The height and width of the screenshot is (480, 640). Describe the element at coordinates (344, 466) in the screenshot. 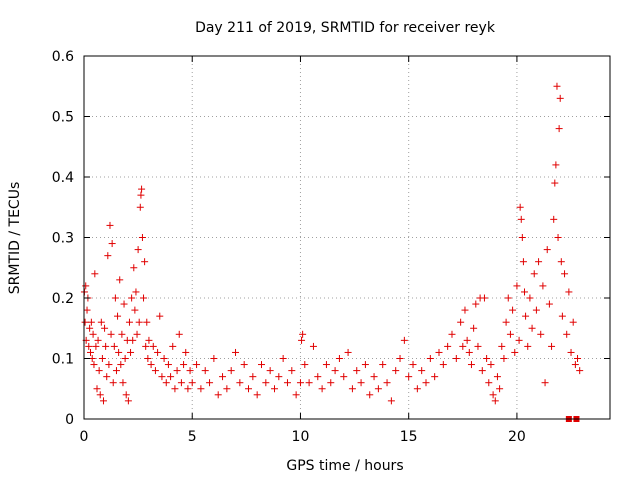

I see `x-axis-label: GPS time / hours` at that location.